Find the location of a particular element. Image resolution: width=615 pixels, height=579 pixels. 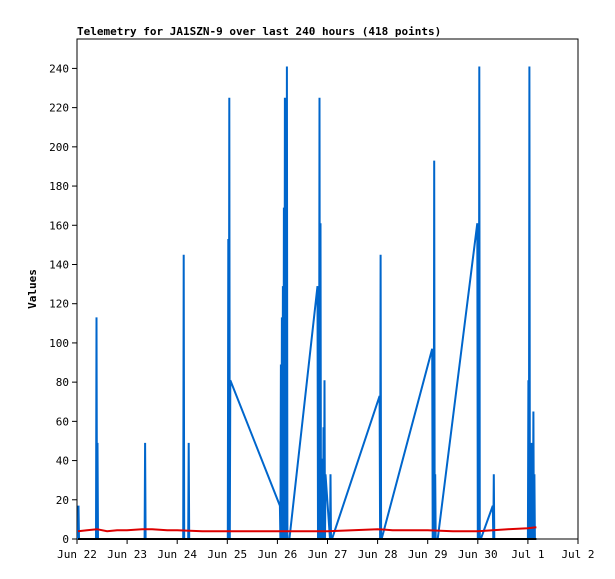

y-tick-label: 240 is located at coordinates (59, 68).